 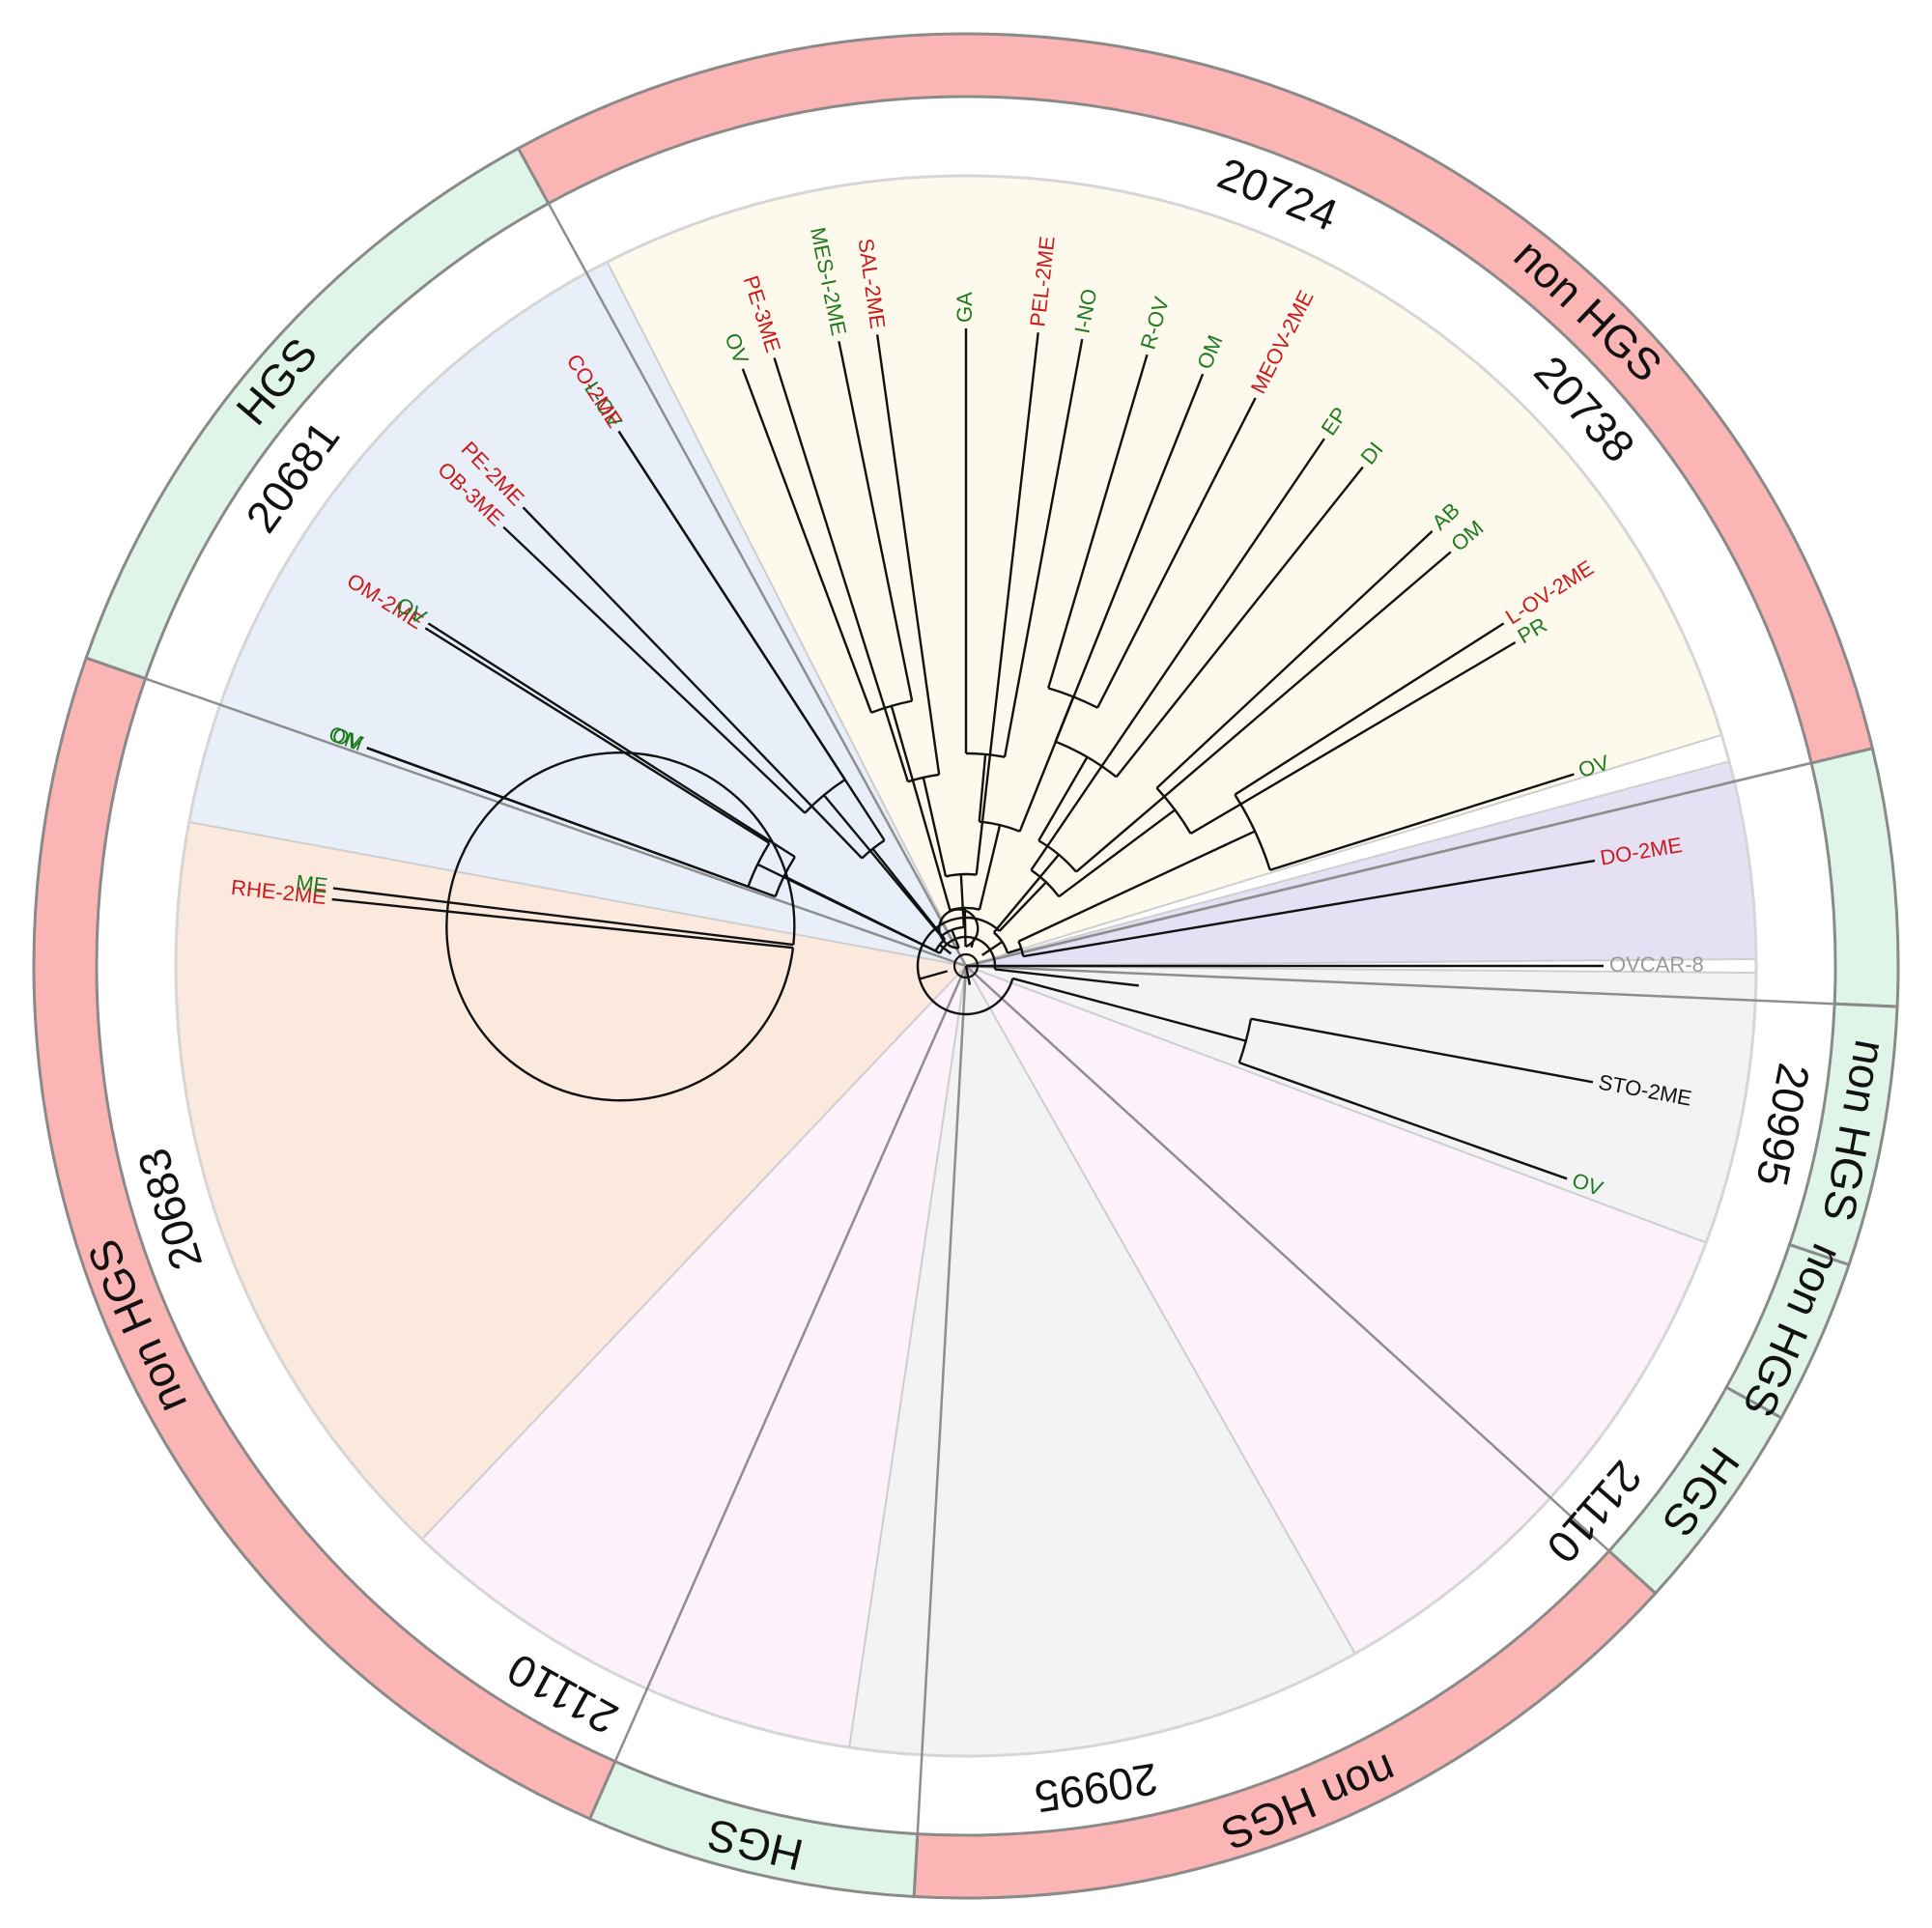 What do you see at coordinates (312, 884) in the screenshot?
I see `leaf-label: ME` at bounding box center [312, 884].